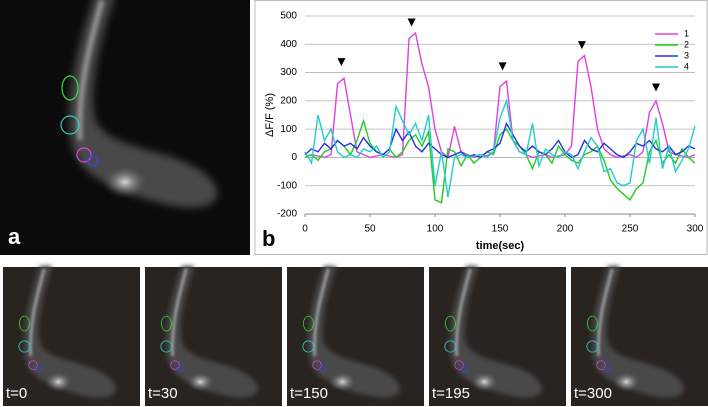  I want to click on legend-label: 2, so click(686, 44).